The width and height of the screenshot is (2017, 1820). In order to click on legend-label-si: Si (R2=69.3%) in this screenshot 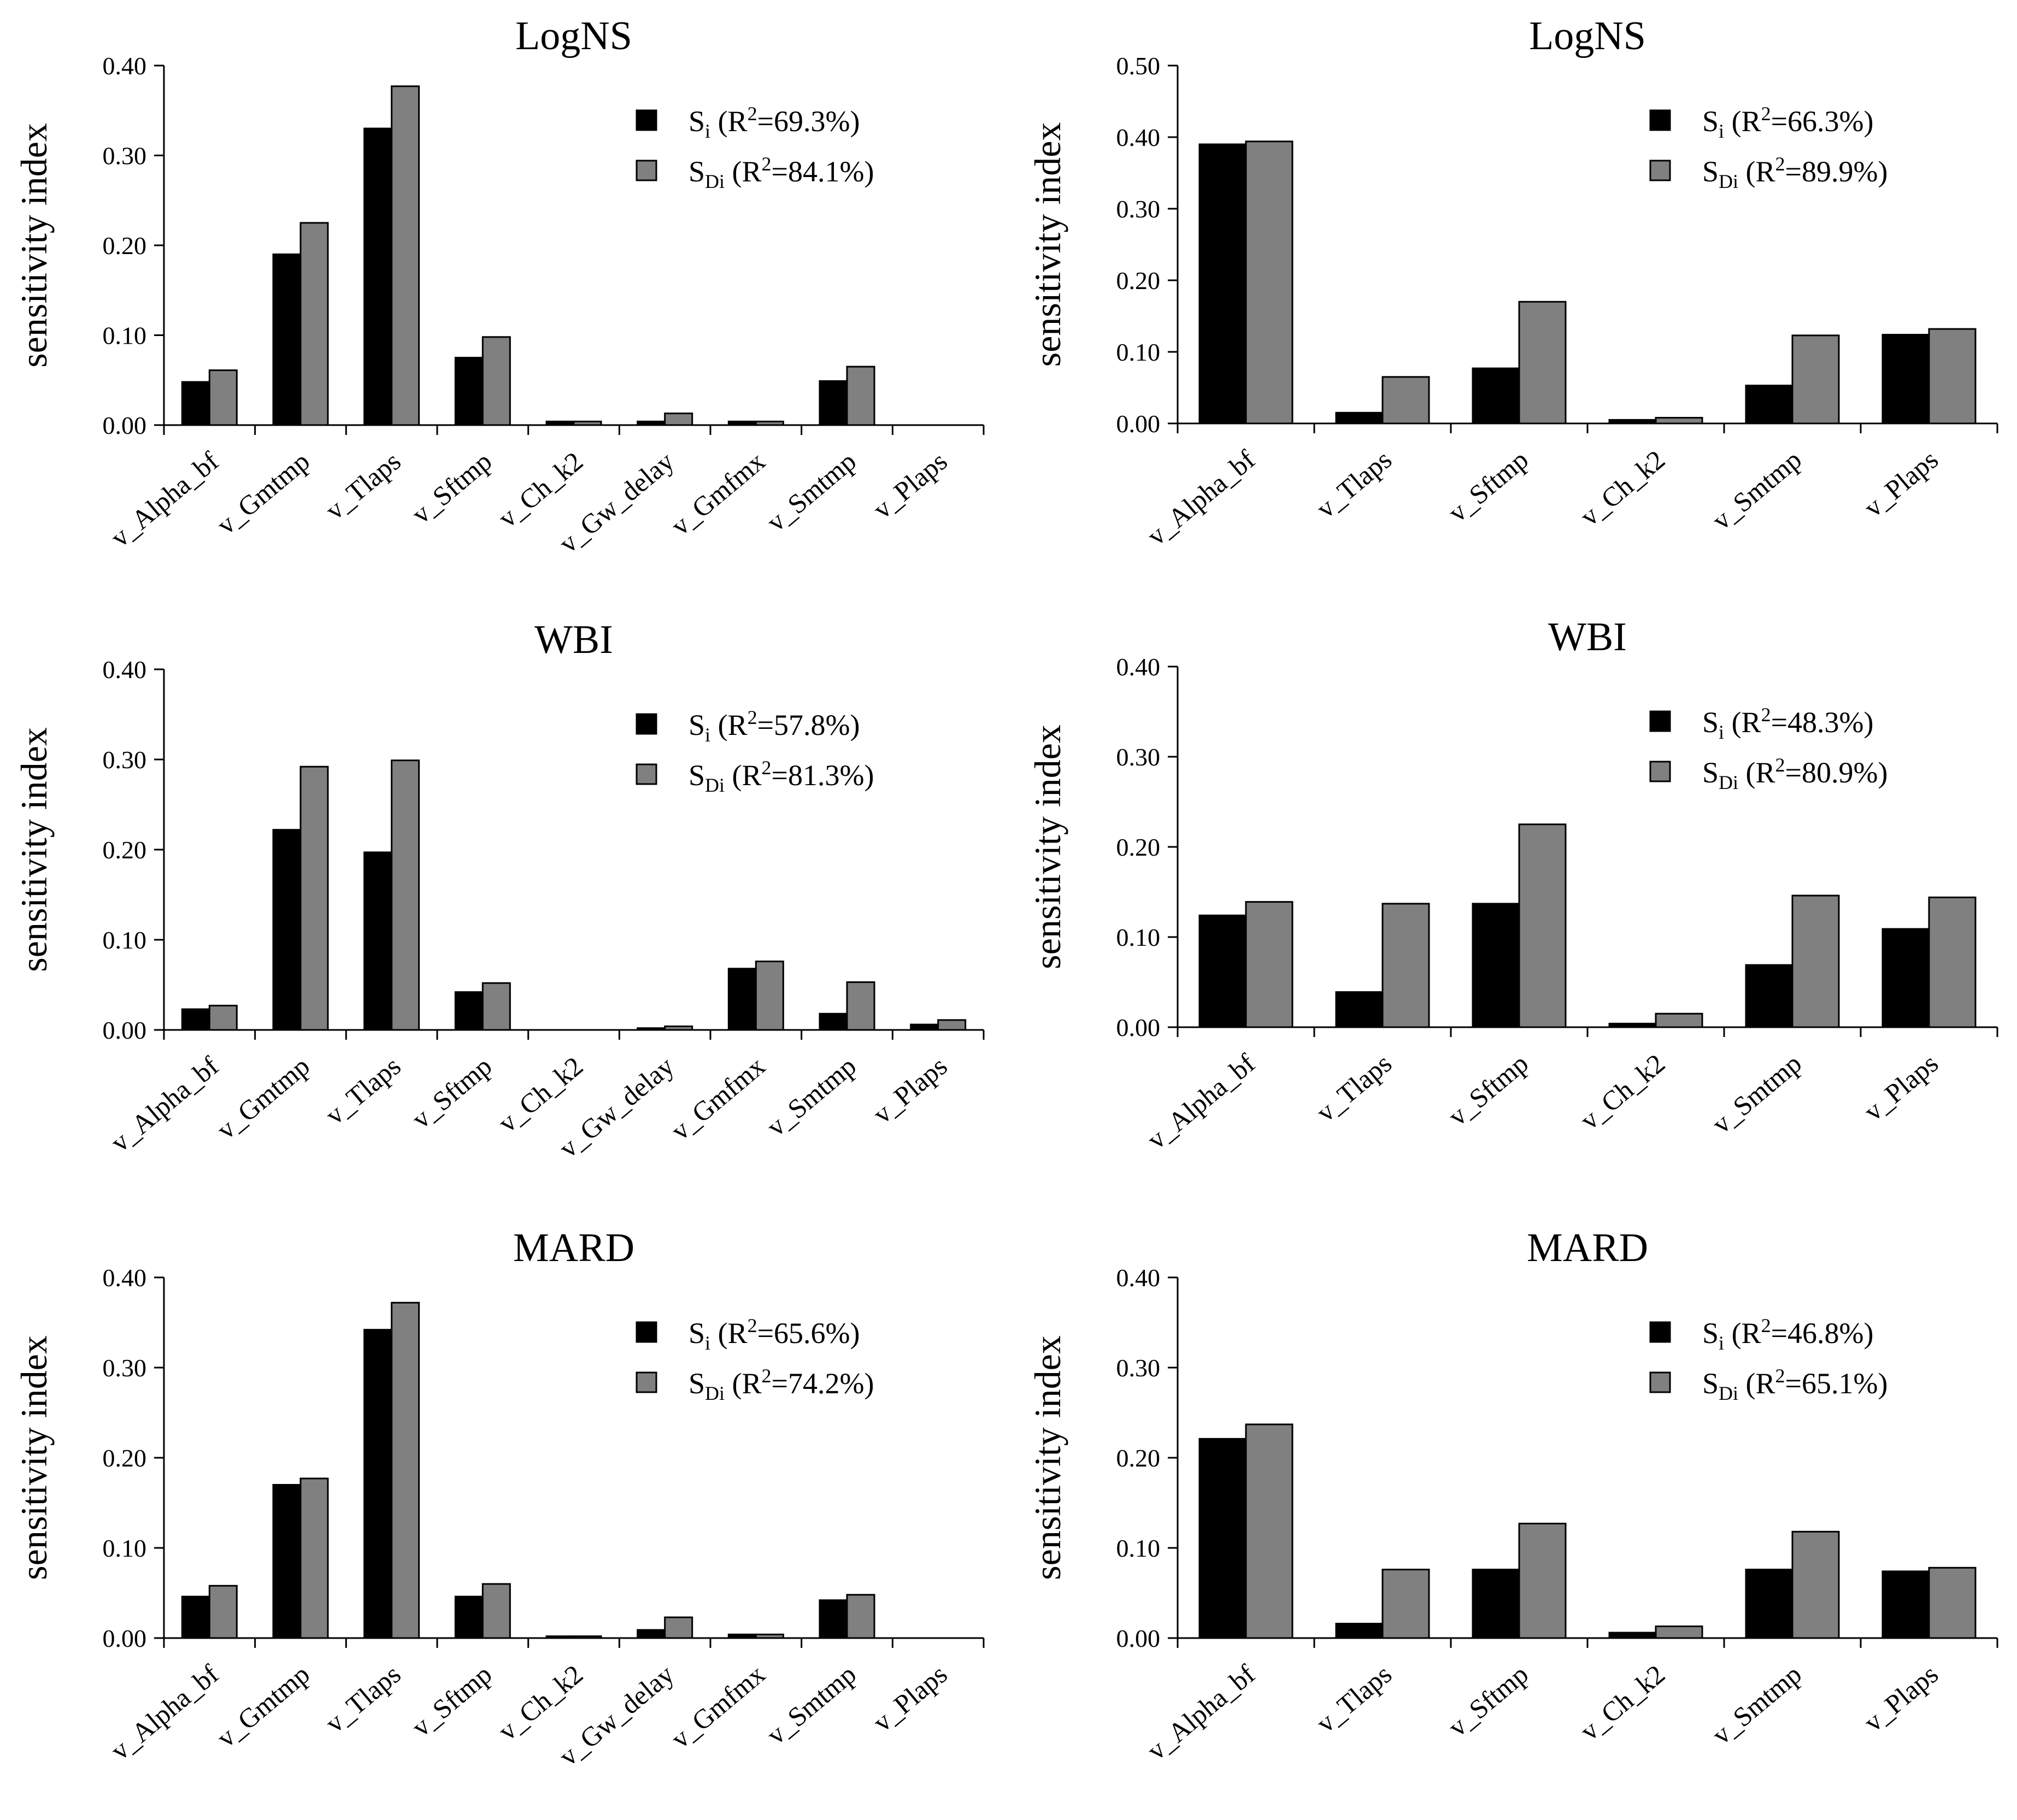, I will do `click(774, 122)`.